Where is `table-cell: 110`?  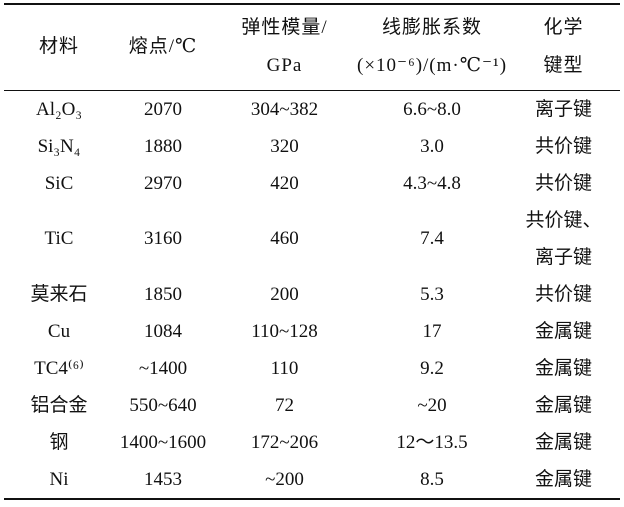
table-cell: 110 is located at coordinates (284, 368).